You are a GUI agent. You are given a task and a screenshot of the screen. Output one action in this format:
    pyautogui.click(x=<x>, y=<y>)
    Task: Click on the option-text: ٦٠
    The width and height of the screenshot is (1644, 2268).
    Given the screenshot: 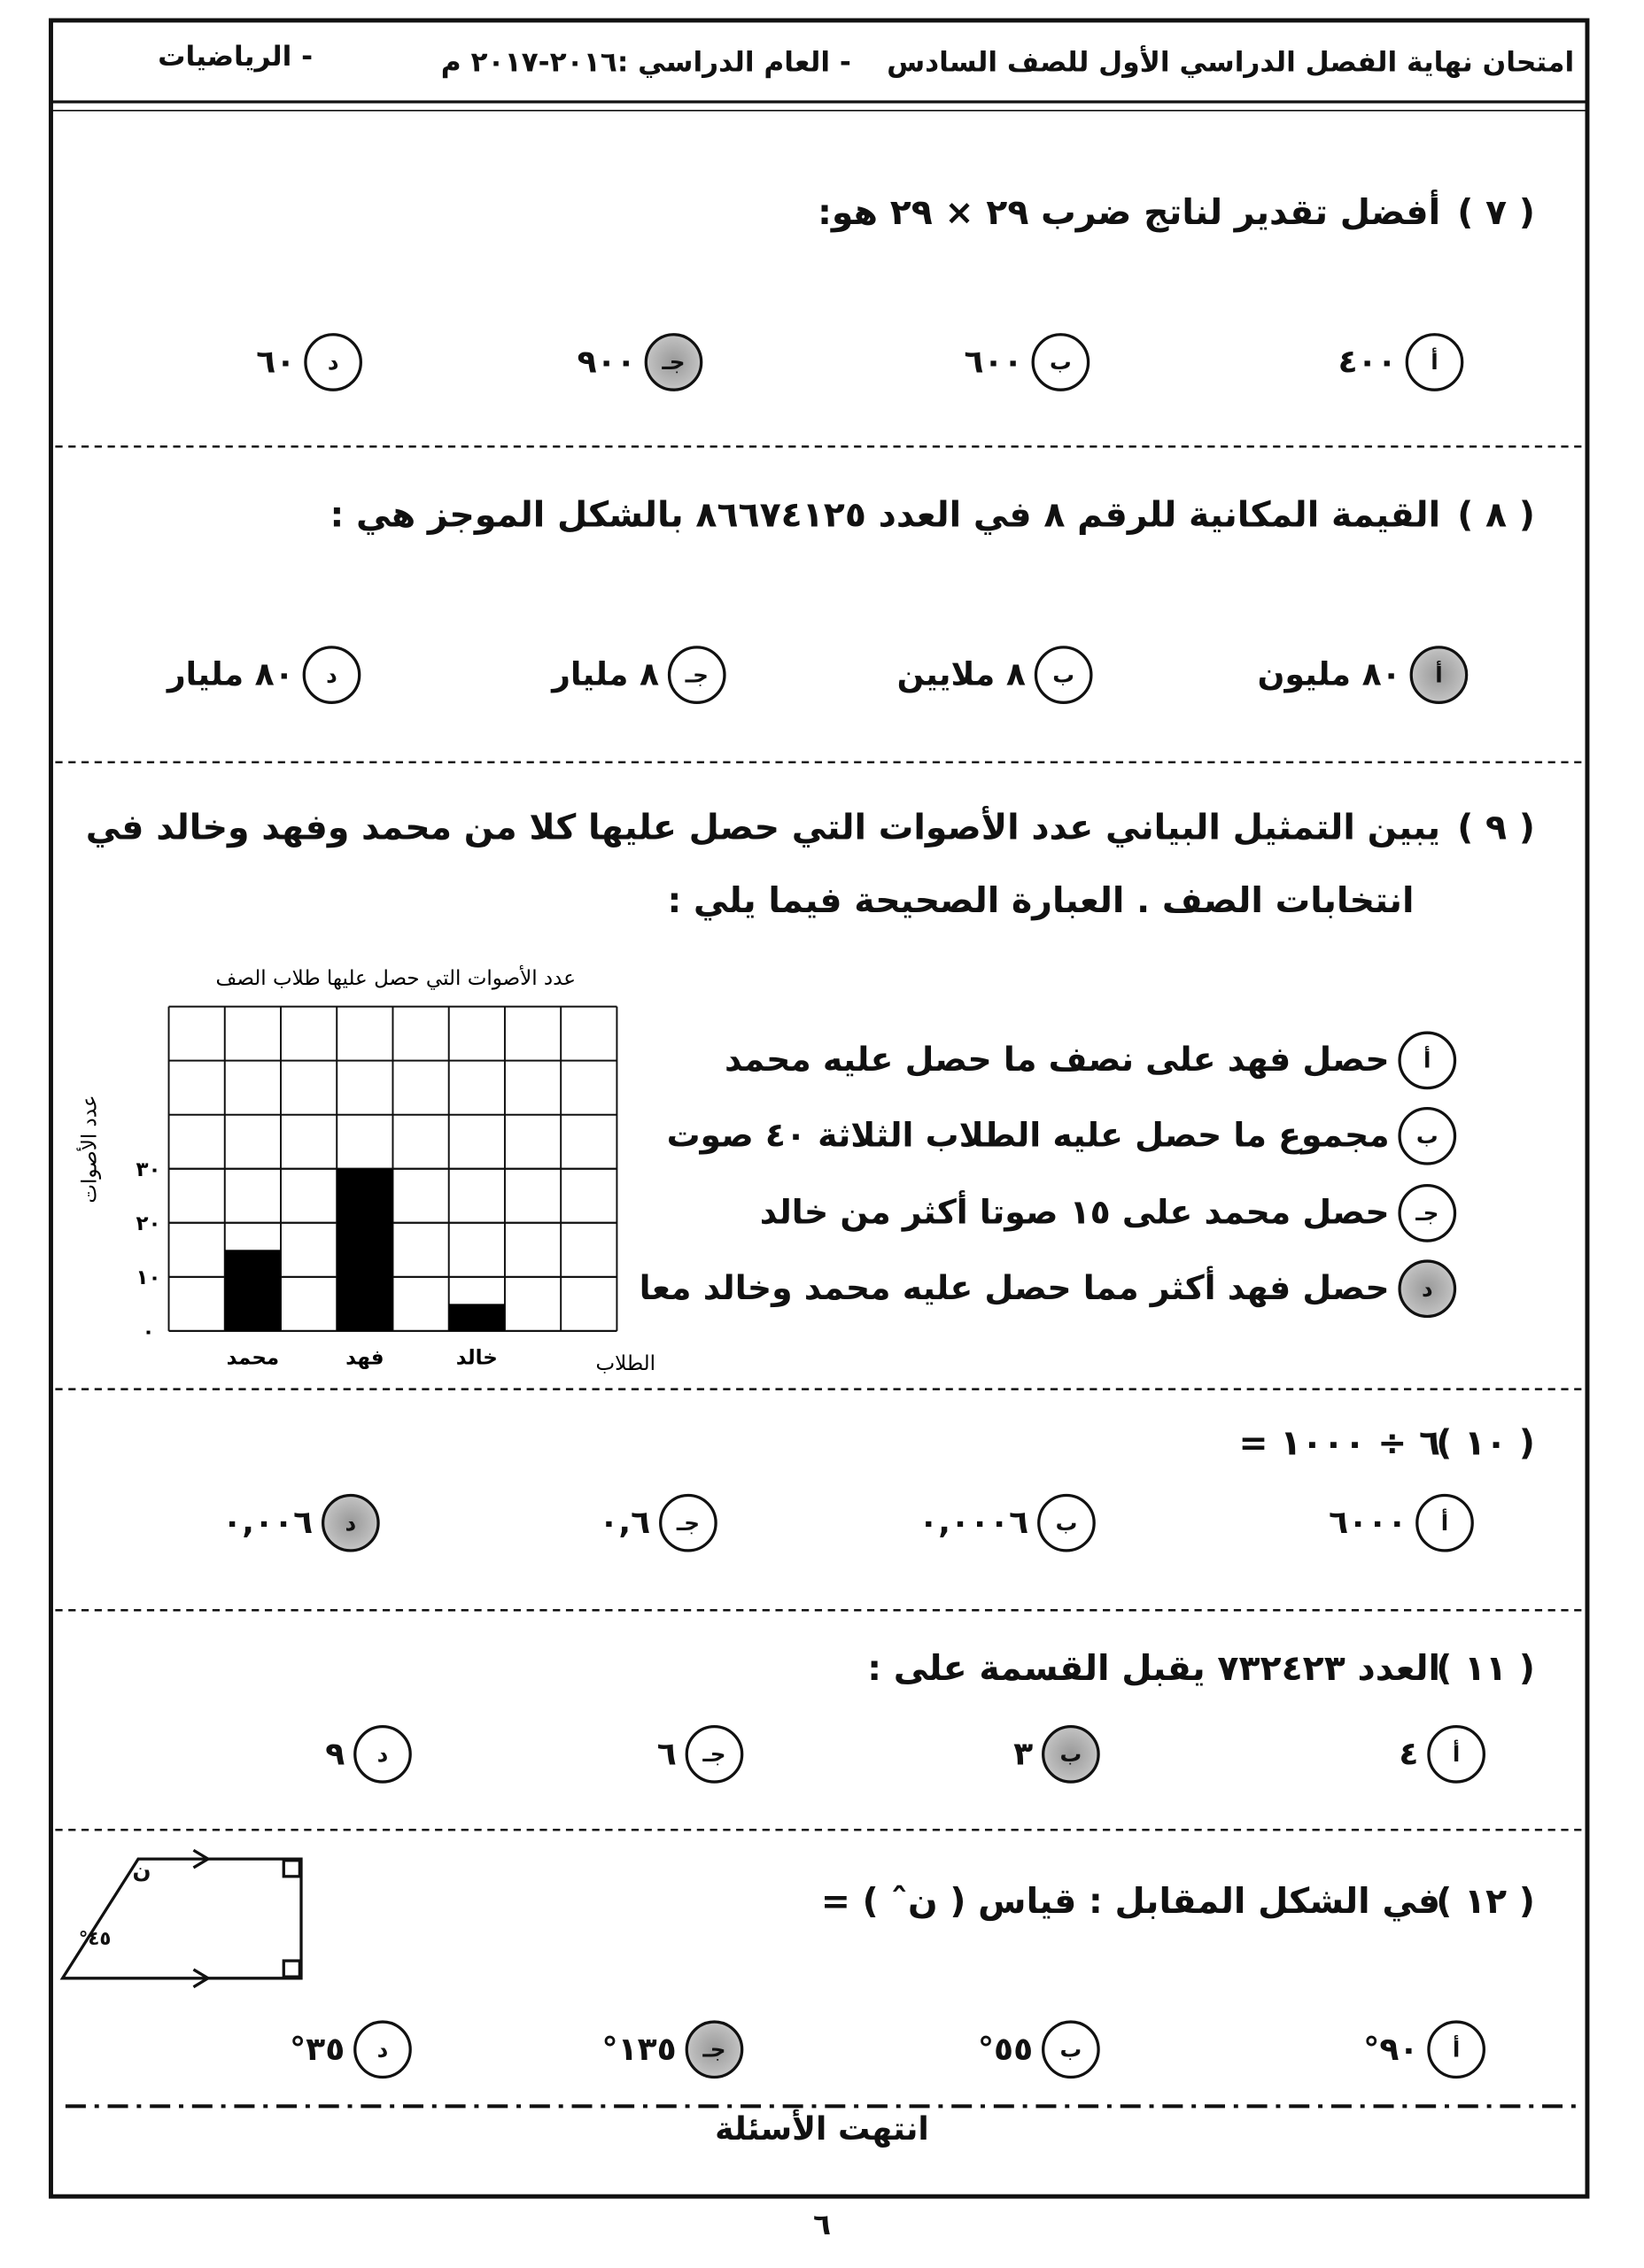 What is the action you would take?
    pyautogui.click(x=276, y=362)
    